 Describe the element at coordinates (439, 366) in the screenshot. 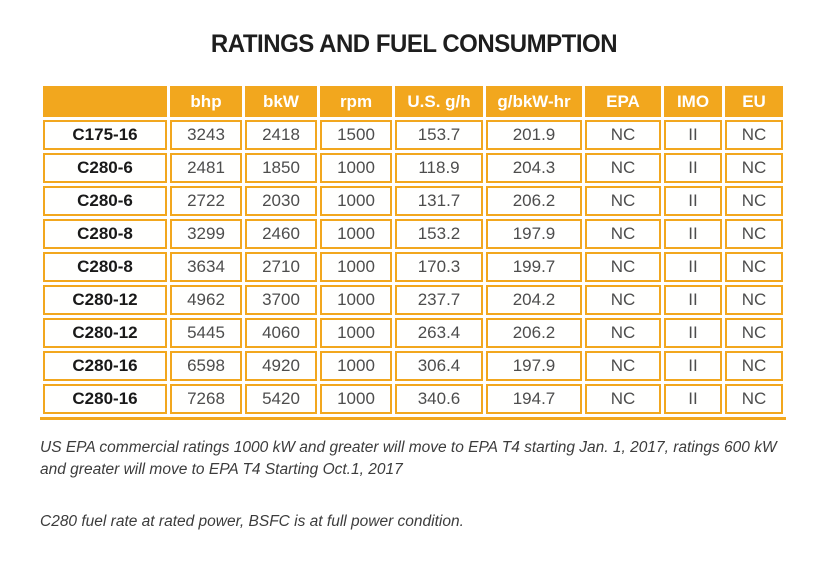

I see `data-cell: 306.4` at that location.